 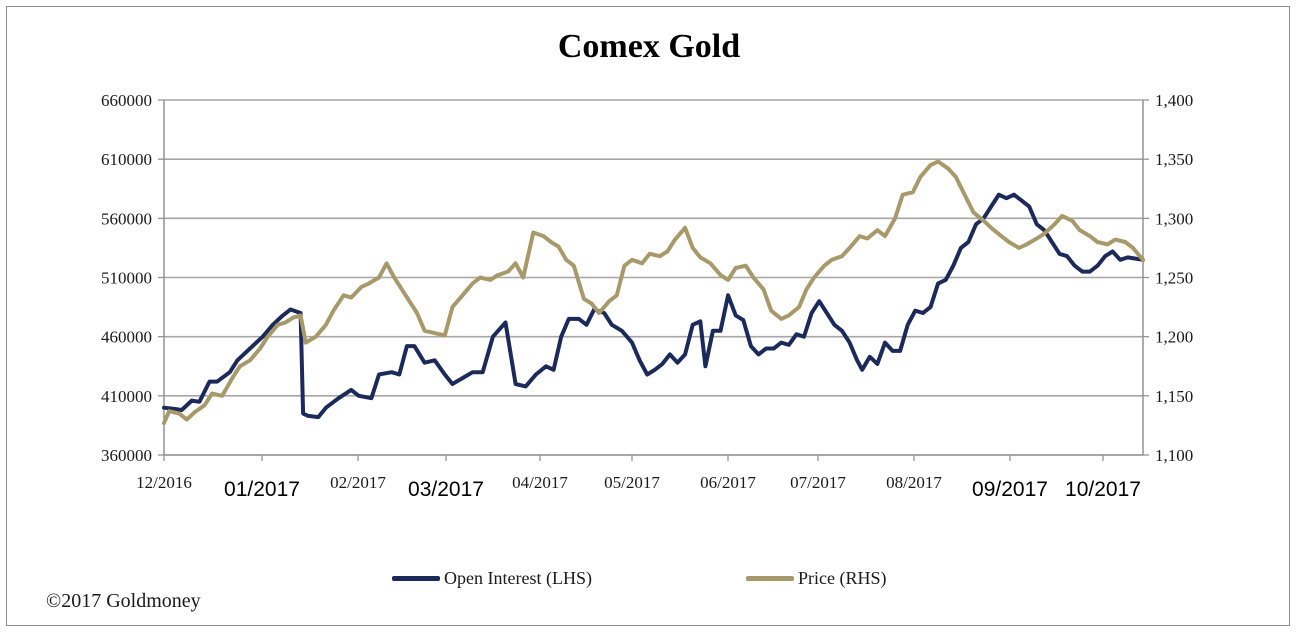 What do you see at coordinates (126, 218) in the screenshot?
I see `left-tick-label: 560000` at bounding box center [126, 218].